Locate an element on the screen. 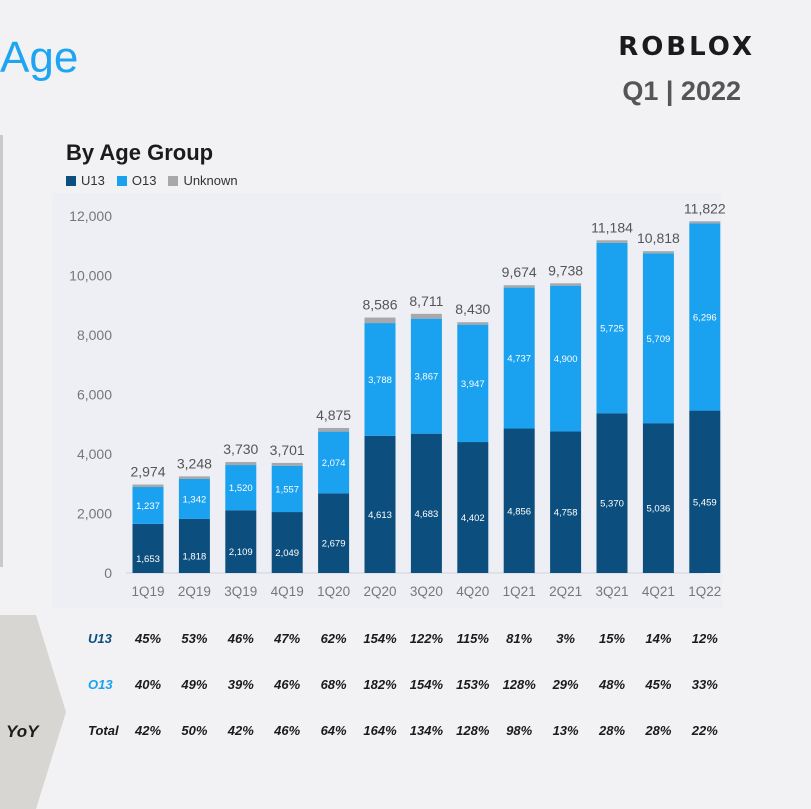  legend-swatch-u13 is located at coordinates (71, 180).